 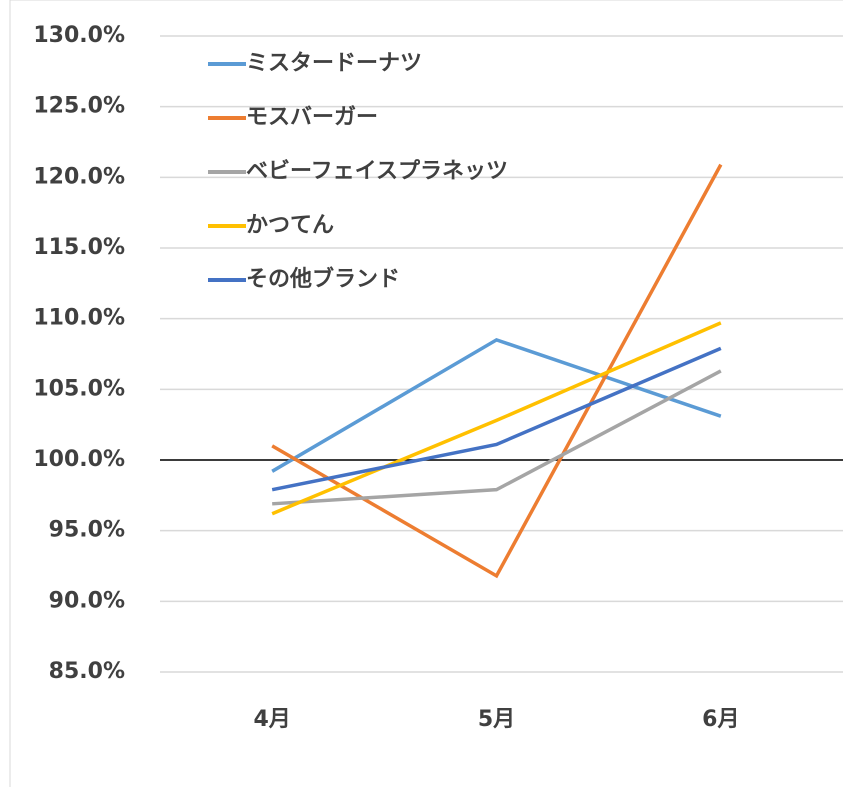 What do you see at coordinates (79, 106) in the screenshot?
I see `y-tick-label: 125.0%` at bounding box center [79, 106].